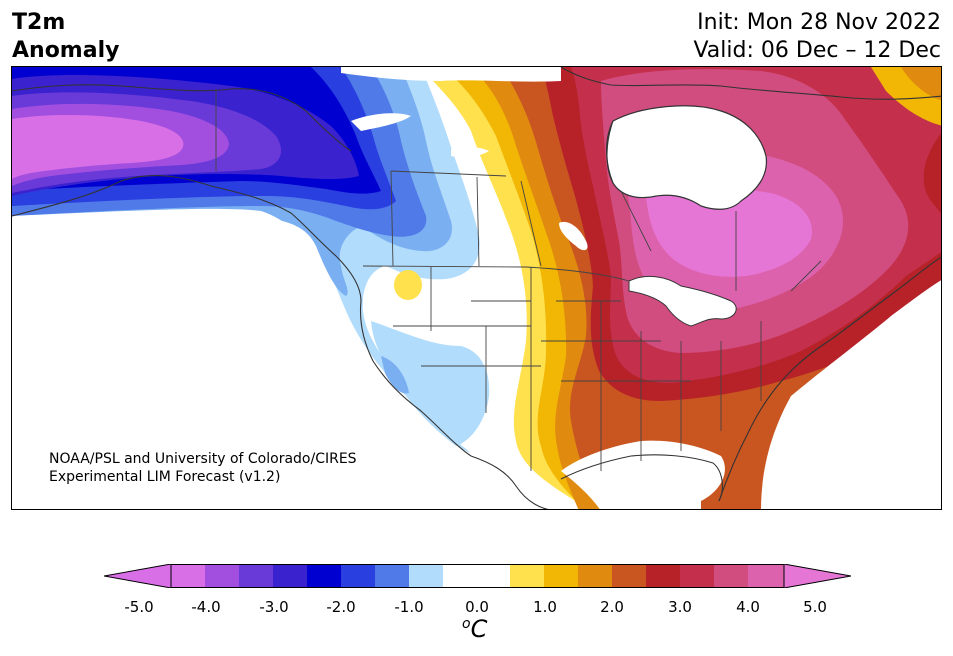 The image size is (953, 656). I want to click on colorbar, so click(477, 576).